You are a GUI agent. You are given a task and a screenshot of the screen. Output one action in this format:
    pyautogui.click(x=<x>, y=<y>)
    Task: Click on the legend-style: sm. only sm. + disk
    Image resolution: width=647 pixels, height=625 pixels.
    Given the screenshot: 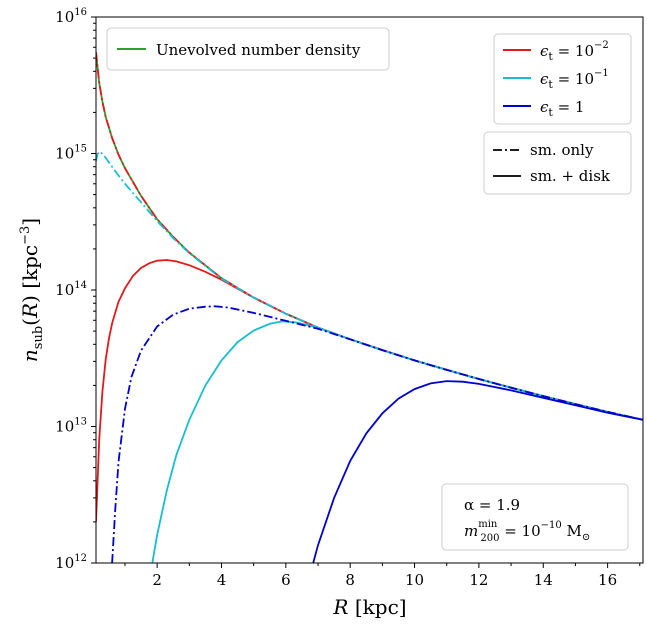 What is the action you would take?
    pyautogui.click(x=557, y=163)
    